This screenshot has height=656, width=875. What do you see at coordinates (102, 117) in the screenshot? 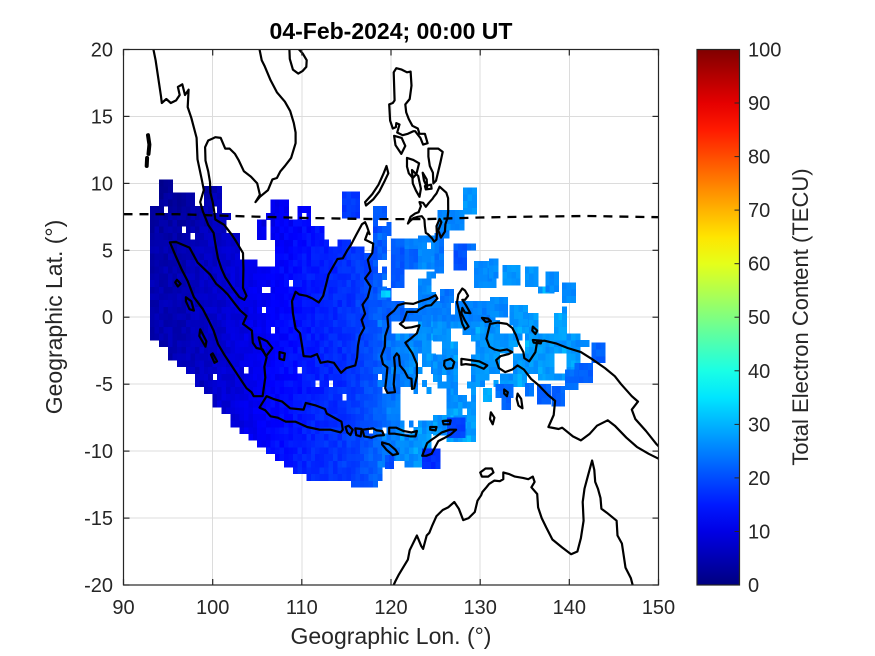
I see `svg-text: 15` at bounding box center [102, 117].